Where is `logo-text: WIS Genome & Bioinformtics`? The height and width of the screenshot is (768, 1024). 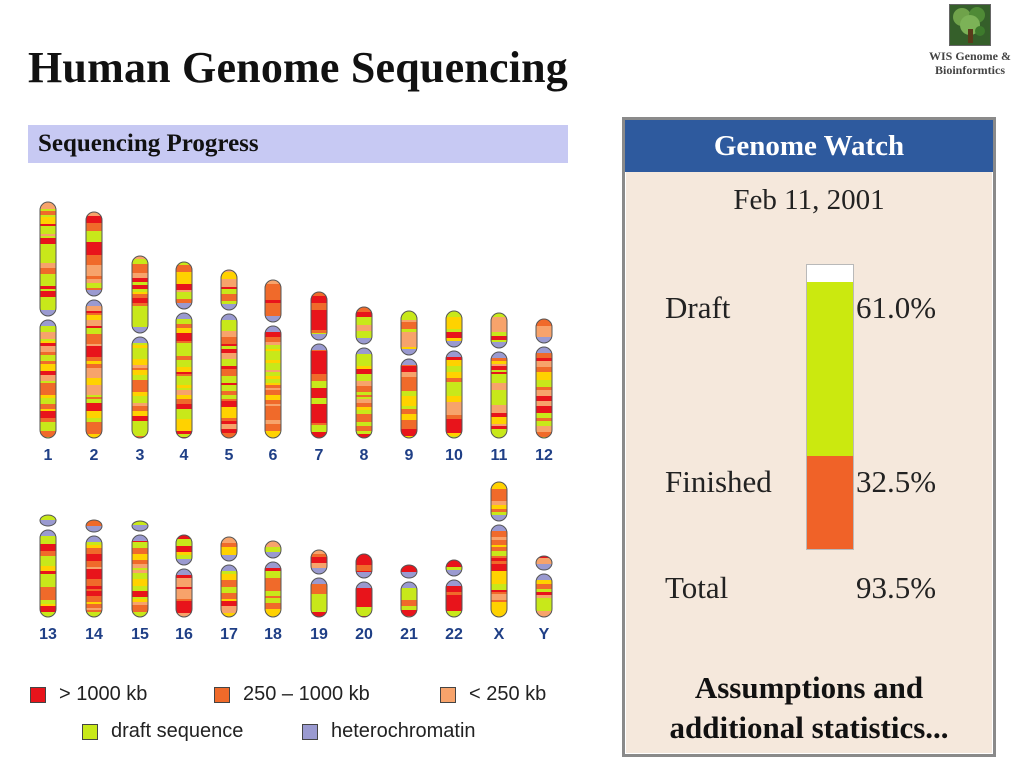
logo-text: WIS Genome & Bioinformtics is located at coordinates (970, 63).